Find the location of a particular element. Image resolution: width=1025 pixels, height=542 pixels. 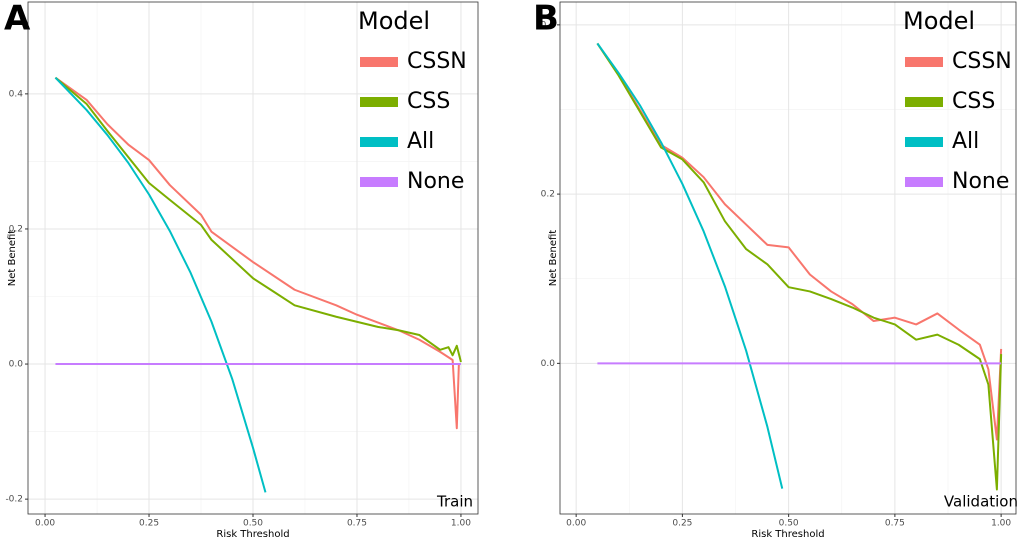

panel-label: A is located at coordinates (17, 19).